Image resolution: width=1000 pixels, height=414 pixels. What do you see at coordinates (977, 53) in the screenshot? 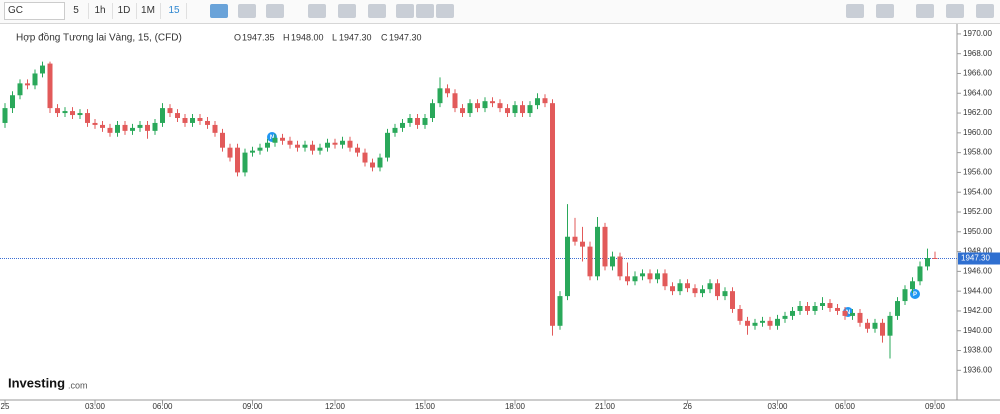
I see `y-tick-label: 1968.00` at bounding box center [977, 53].